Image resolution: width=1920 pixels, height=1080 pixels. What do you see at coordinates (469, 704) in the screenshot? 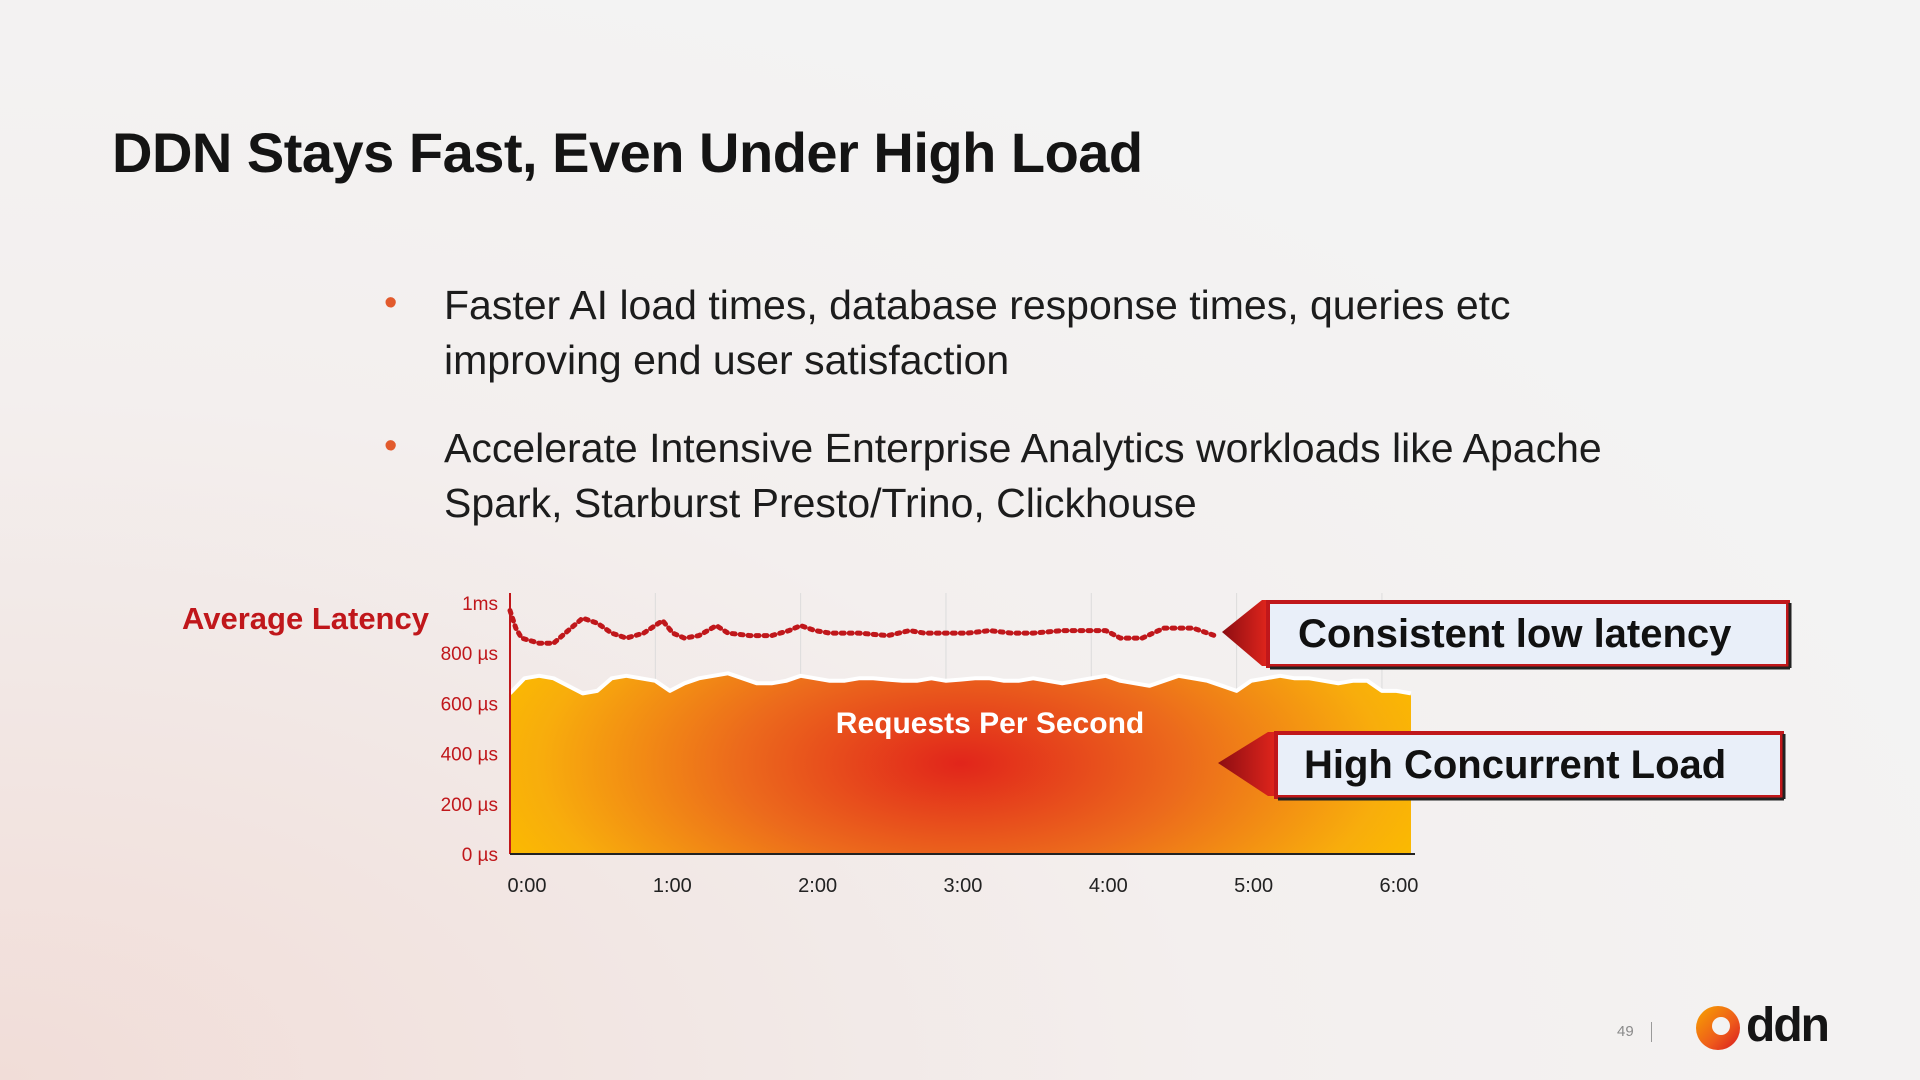
I see `y-tick-label: 600 µs` at bounding box center [469, 704].